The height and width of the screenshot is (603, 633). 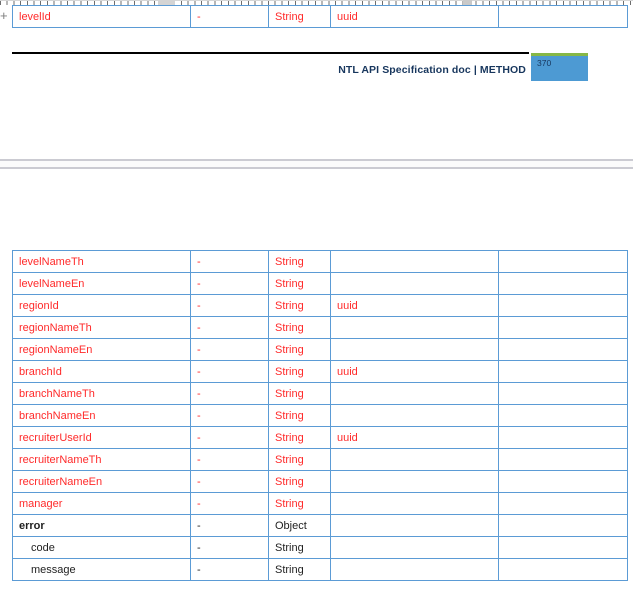 I want to click on field-name-cell: message, so click(x=101, y=569).